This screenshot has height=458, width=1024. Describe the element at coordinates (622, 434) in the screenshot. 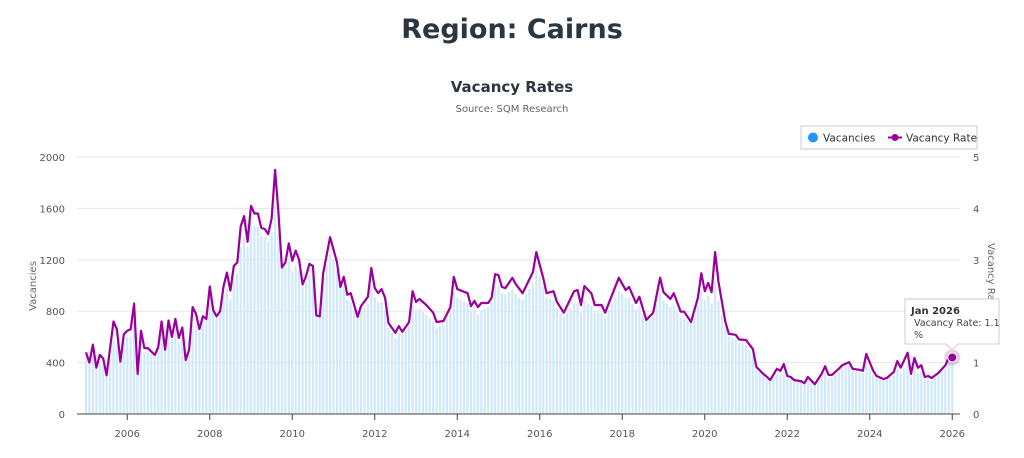

I see `x-tick-label: 2018` at that location.